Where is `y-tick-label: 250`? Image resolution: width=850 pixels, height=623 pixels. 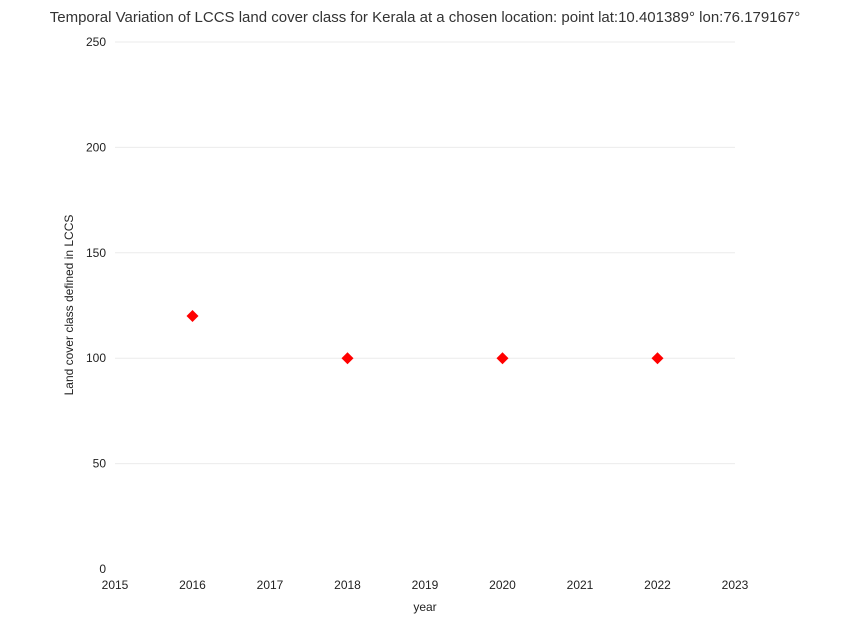 y-tick-label: 250 is located at coordinates (96, 42).